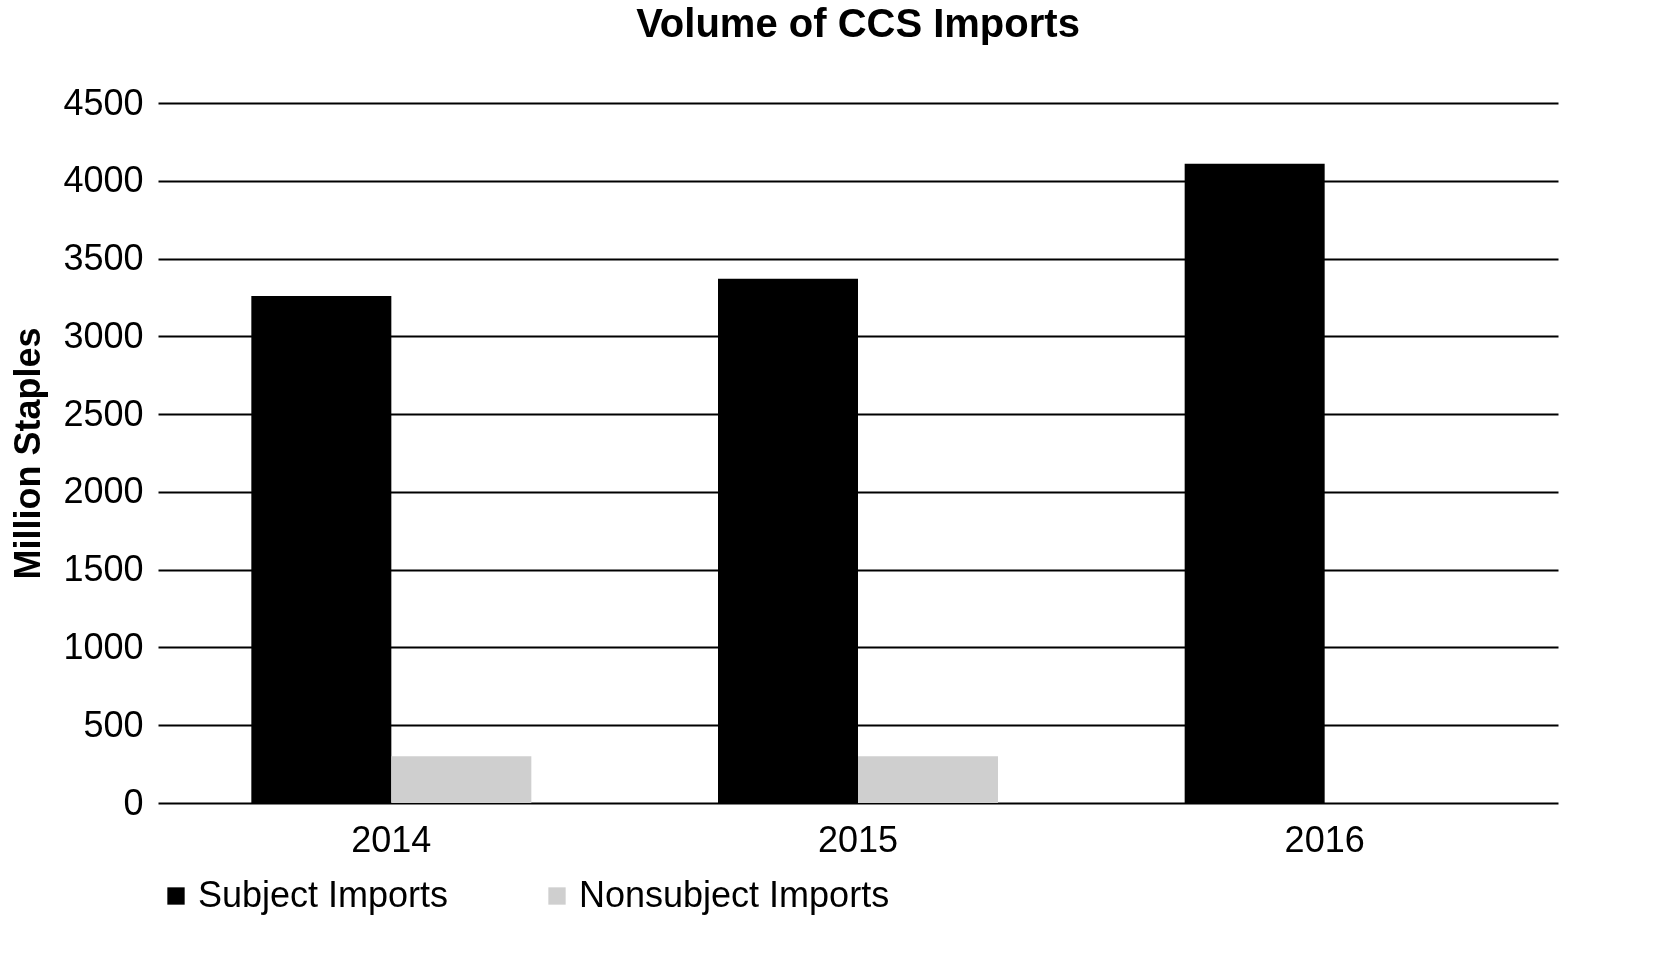 Image resolution: width=1656 pixels, height=977 pixels. What do you see at coordinates (858, 23) in the screenshot?
I see `chart-title: Volume of CCS Imports` at bounding box center [858, 23].